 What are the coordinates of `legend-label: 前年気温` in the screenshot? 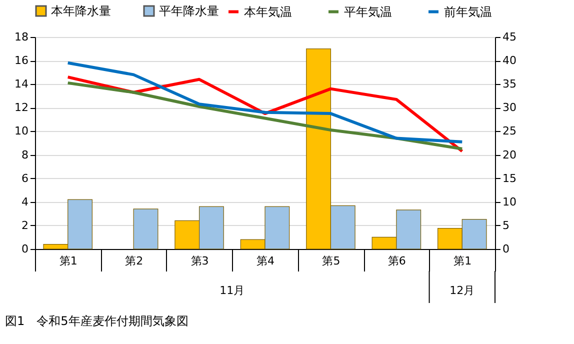 It's located at (468, 11).